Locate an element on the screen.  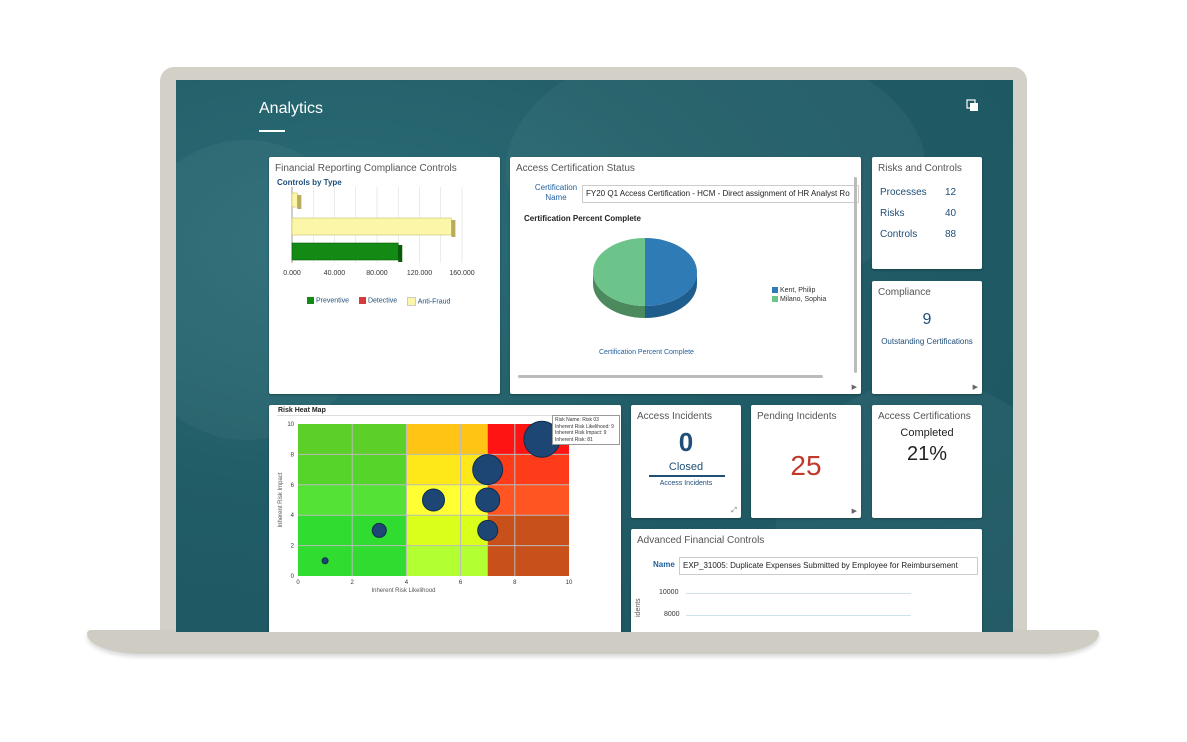
compliance-value: 9 is located at coordinates (927, 319).